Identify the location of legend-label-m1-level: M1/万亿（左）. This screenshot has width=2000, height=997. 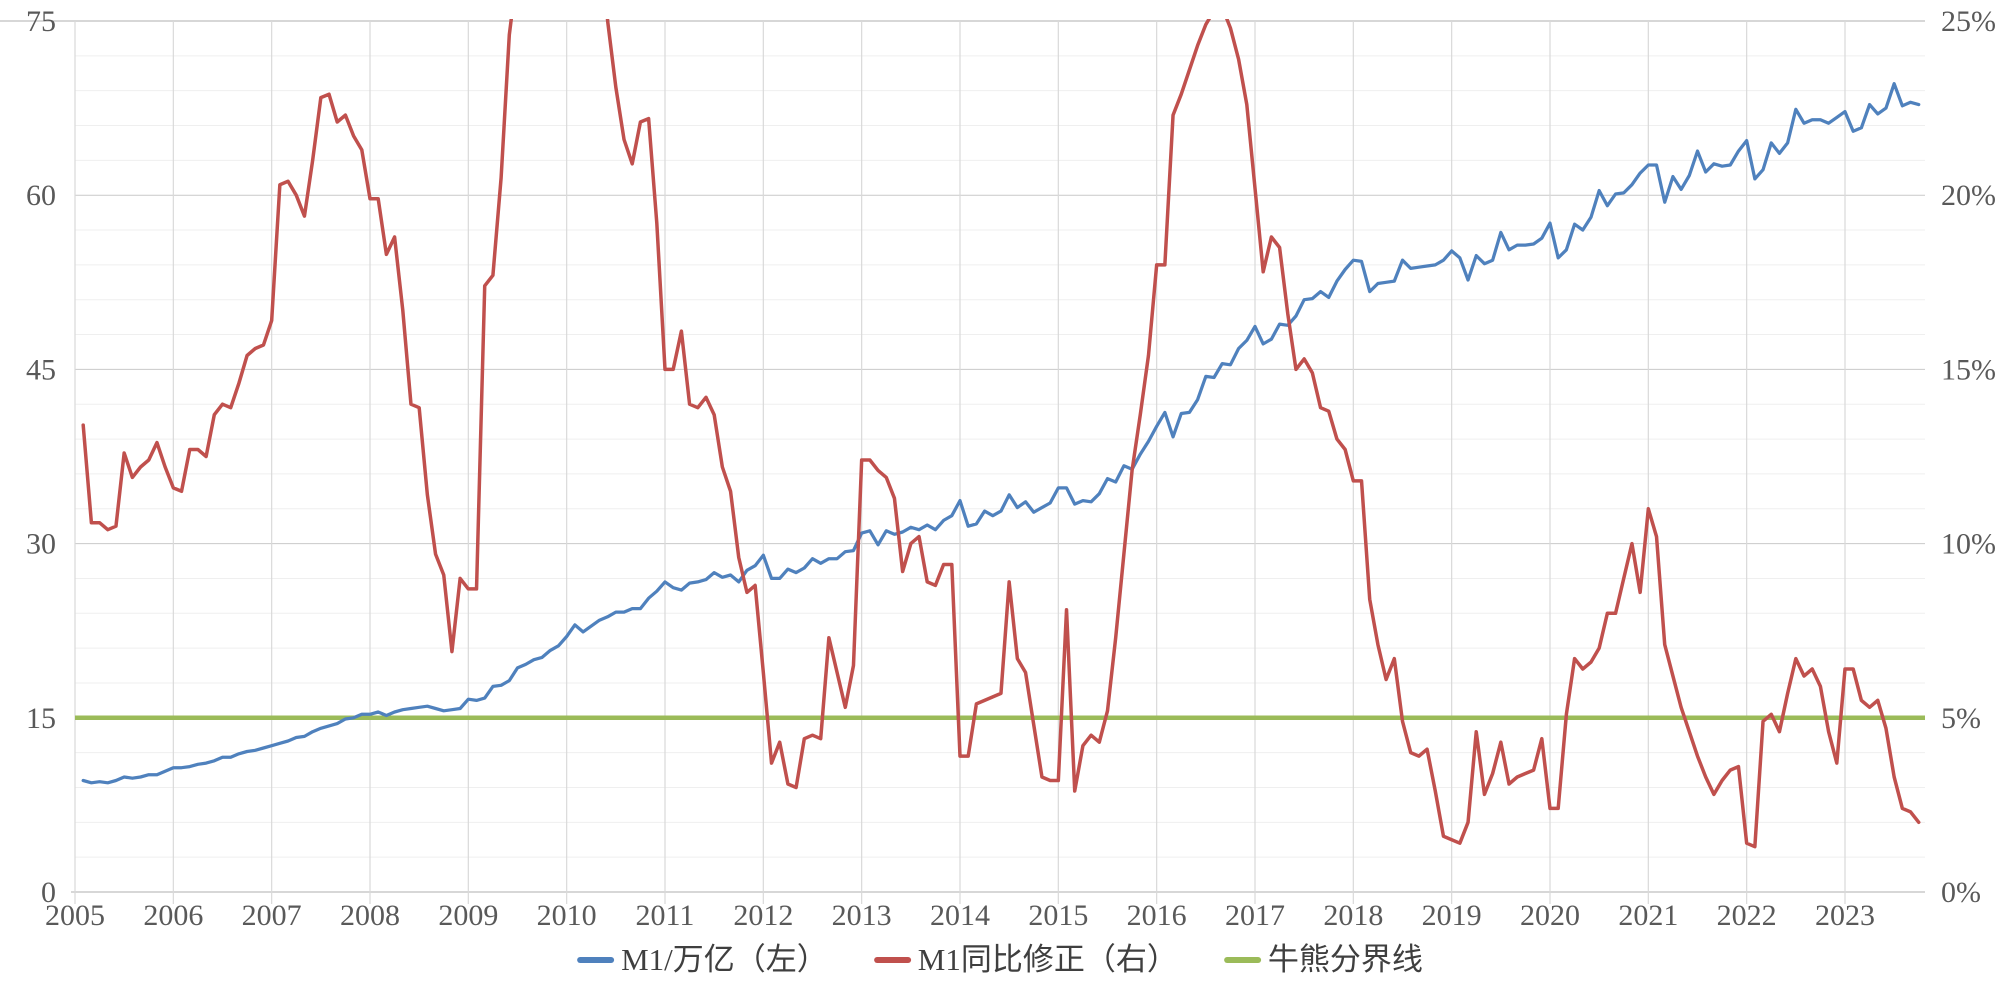
(724, 959).